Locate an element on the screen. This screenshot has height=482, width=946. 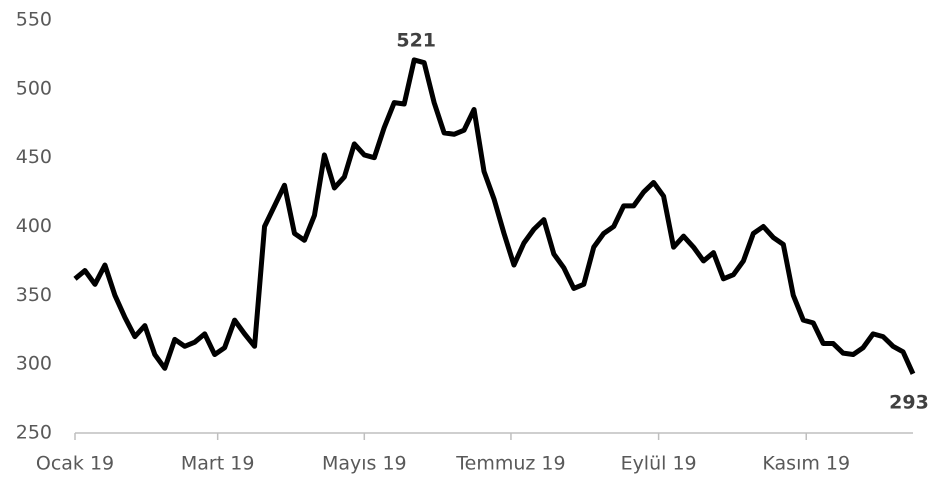
x-tick-label: Temmuz 19 is located at coordinates (510, 464).